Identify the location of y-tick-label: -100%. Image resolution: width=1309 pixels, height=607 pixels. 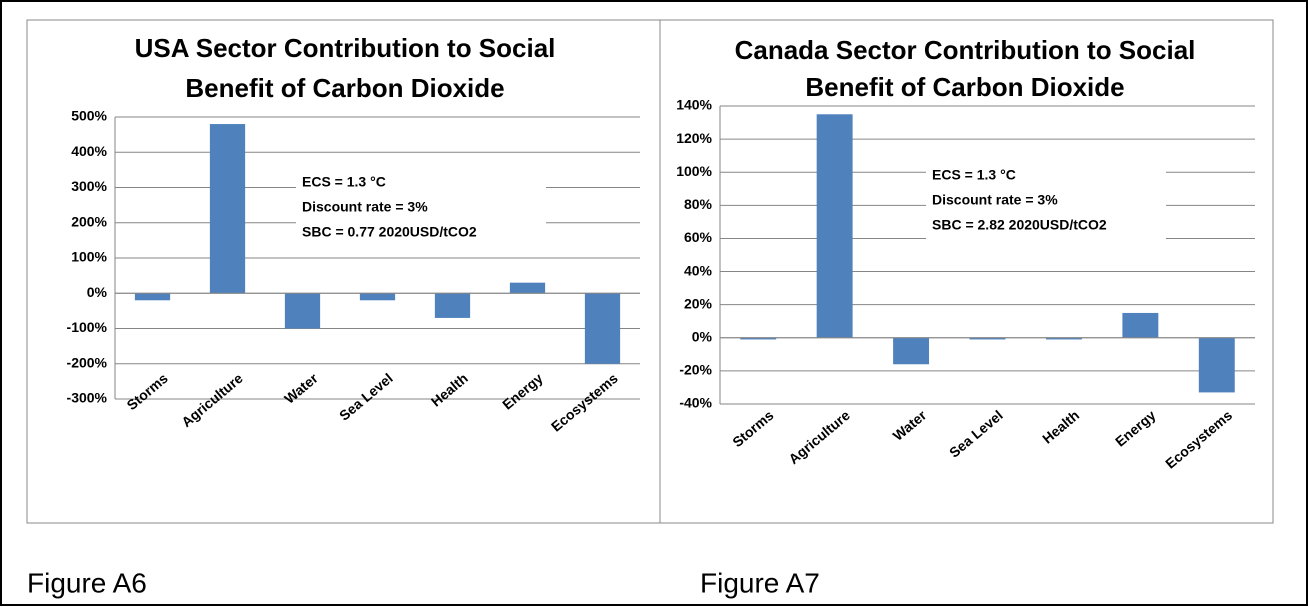
(87, 327).